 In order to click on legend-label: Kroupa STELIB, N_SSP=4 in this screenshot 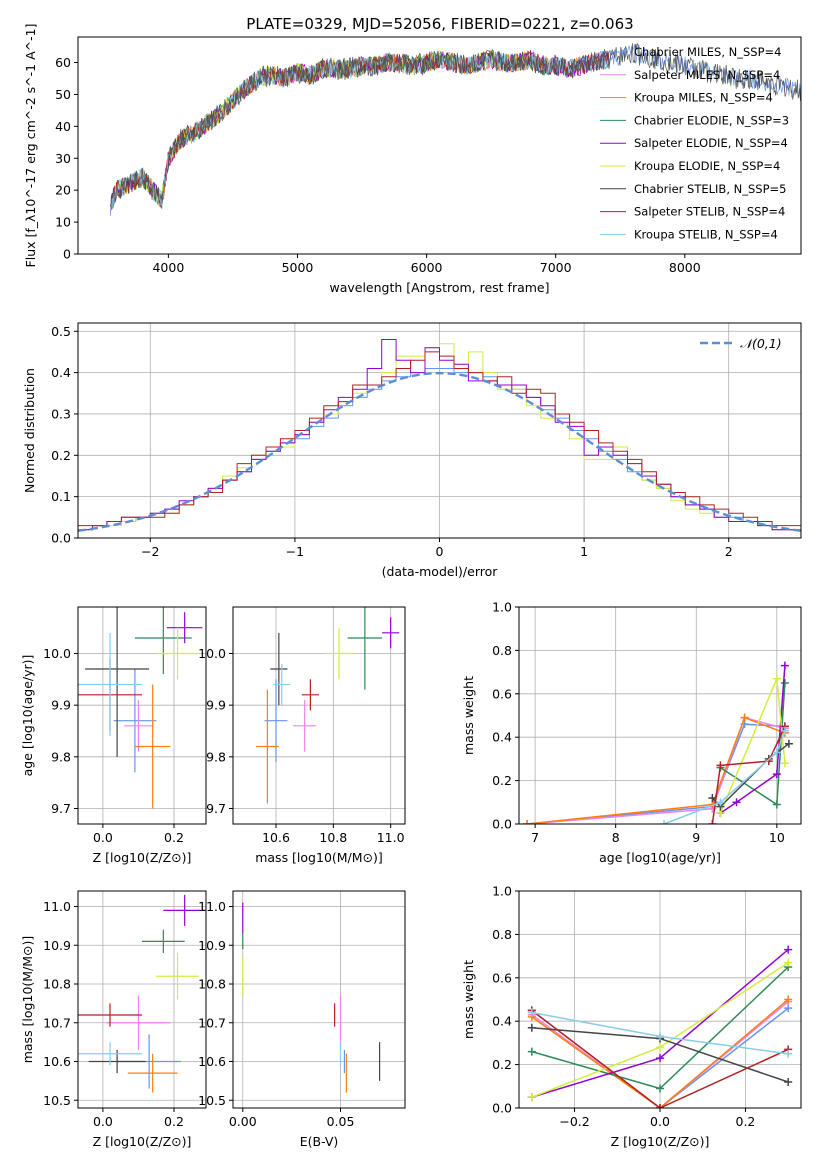, I will do `click(706, 234)`.